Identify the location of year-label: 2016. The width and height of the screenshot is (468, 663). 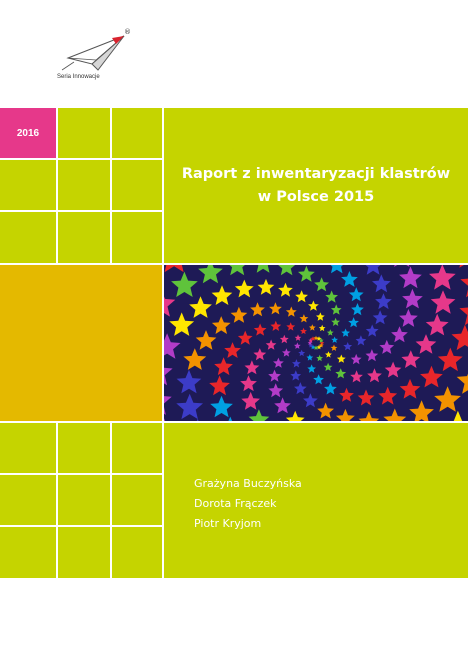
(28, 133).